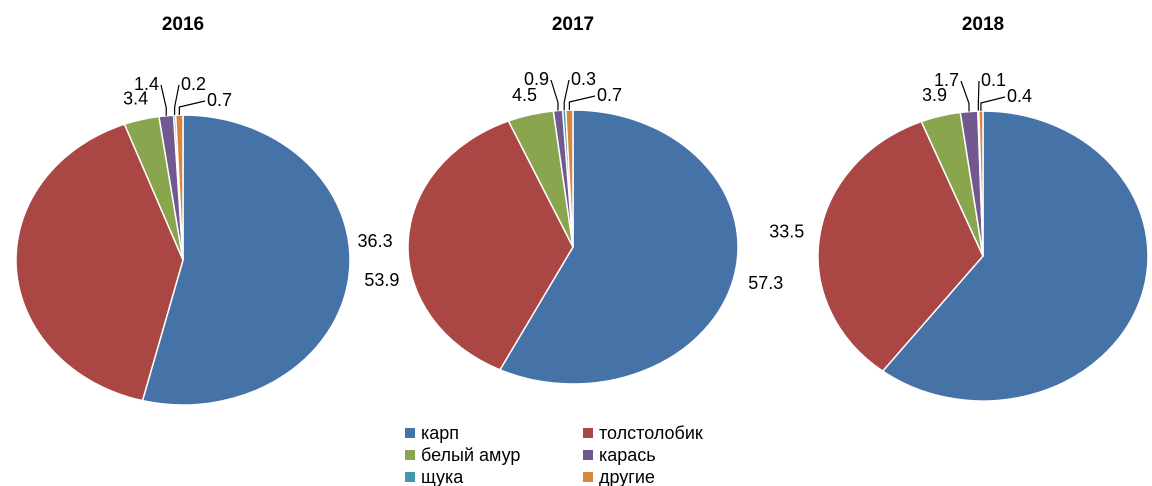  I want to click on legend-label: карп, so click(440, 433).